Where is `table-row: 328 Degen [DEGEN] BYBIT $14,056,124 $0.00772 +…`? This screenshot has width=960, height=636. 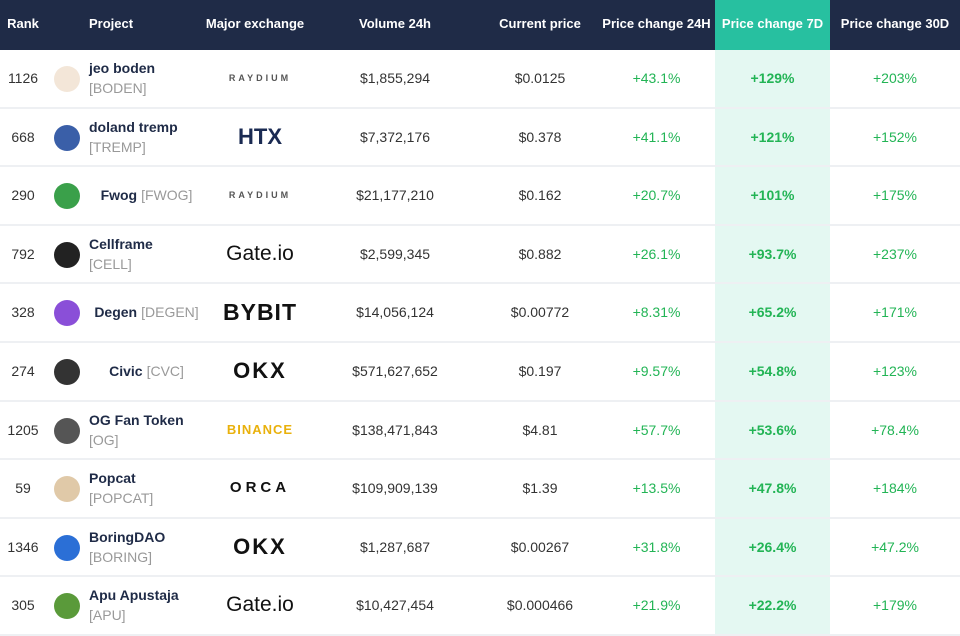
table-row: 328 Degen [DEGEN] BYBIT $14,056,124 $0.00772 +… is located at coordinates (480, 313).